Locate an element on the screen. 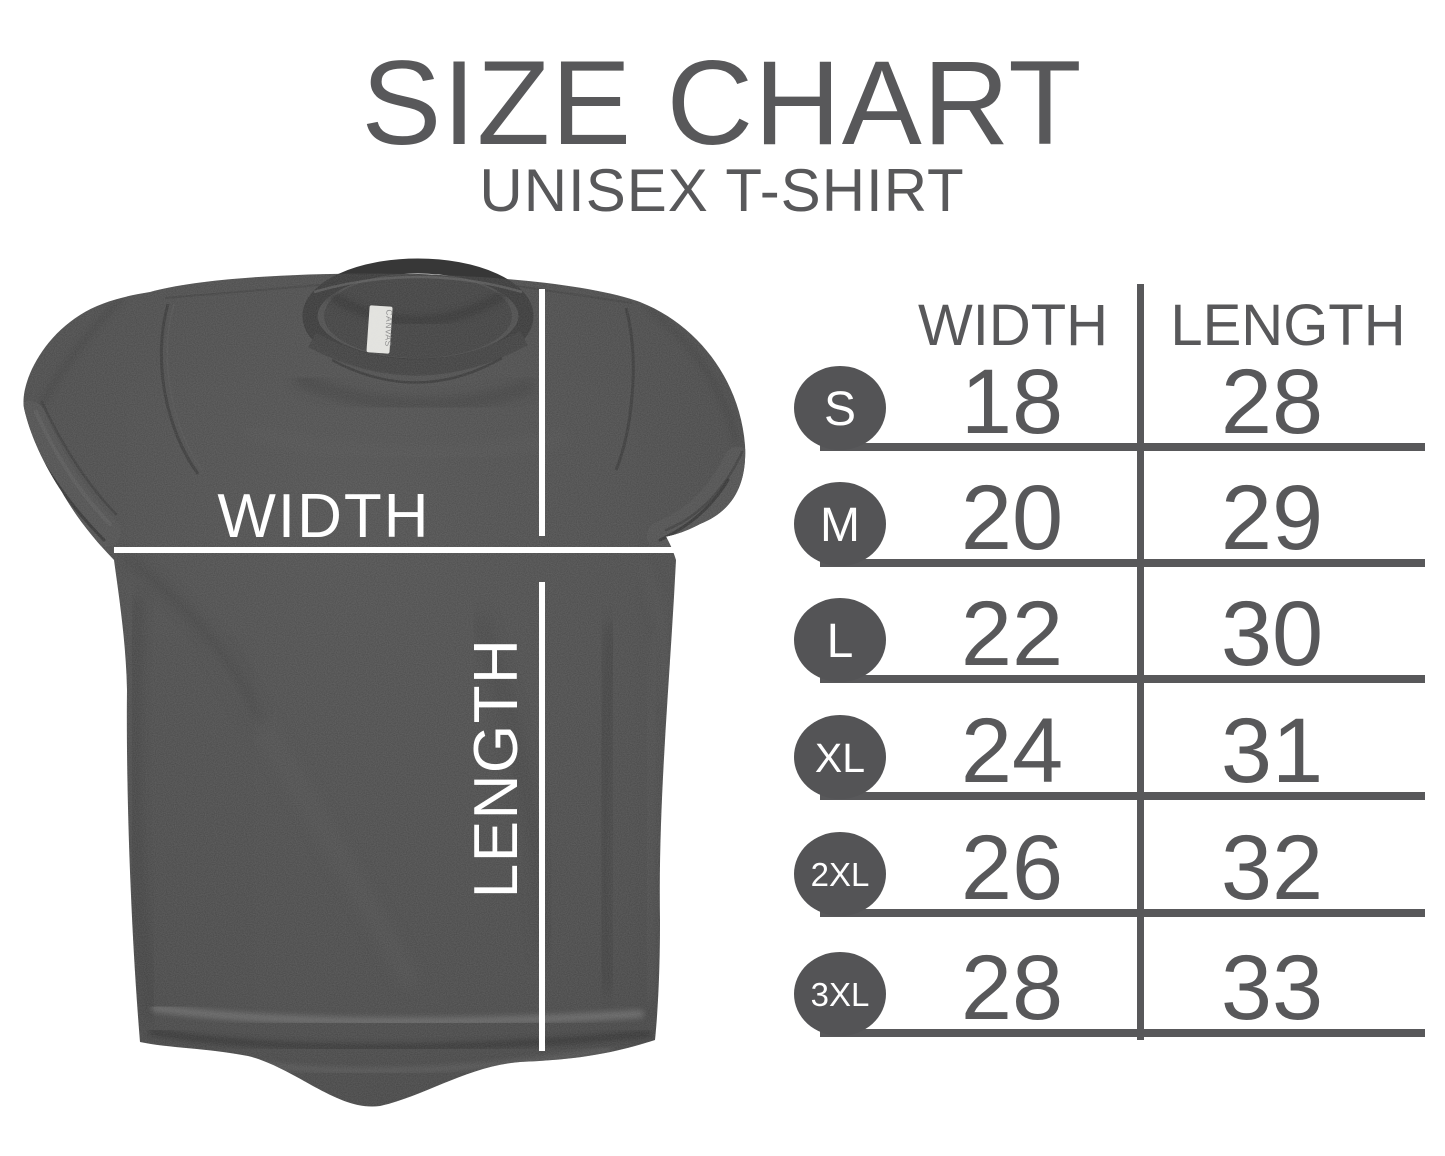 Image resolution: width=1445 pixels, height=1156 pixels. column-divider is located at coordinates (1140, 662).